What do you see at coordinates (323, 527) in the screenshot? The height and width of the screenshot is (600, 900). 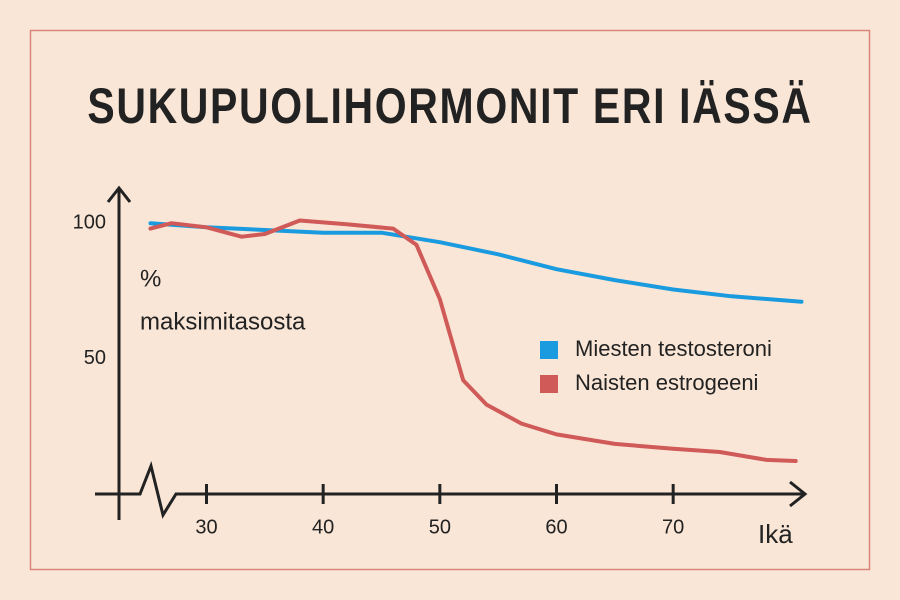 I see `x-tick-label: 40` at bounding box center [323, 527].